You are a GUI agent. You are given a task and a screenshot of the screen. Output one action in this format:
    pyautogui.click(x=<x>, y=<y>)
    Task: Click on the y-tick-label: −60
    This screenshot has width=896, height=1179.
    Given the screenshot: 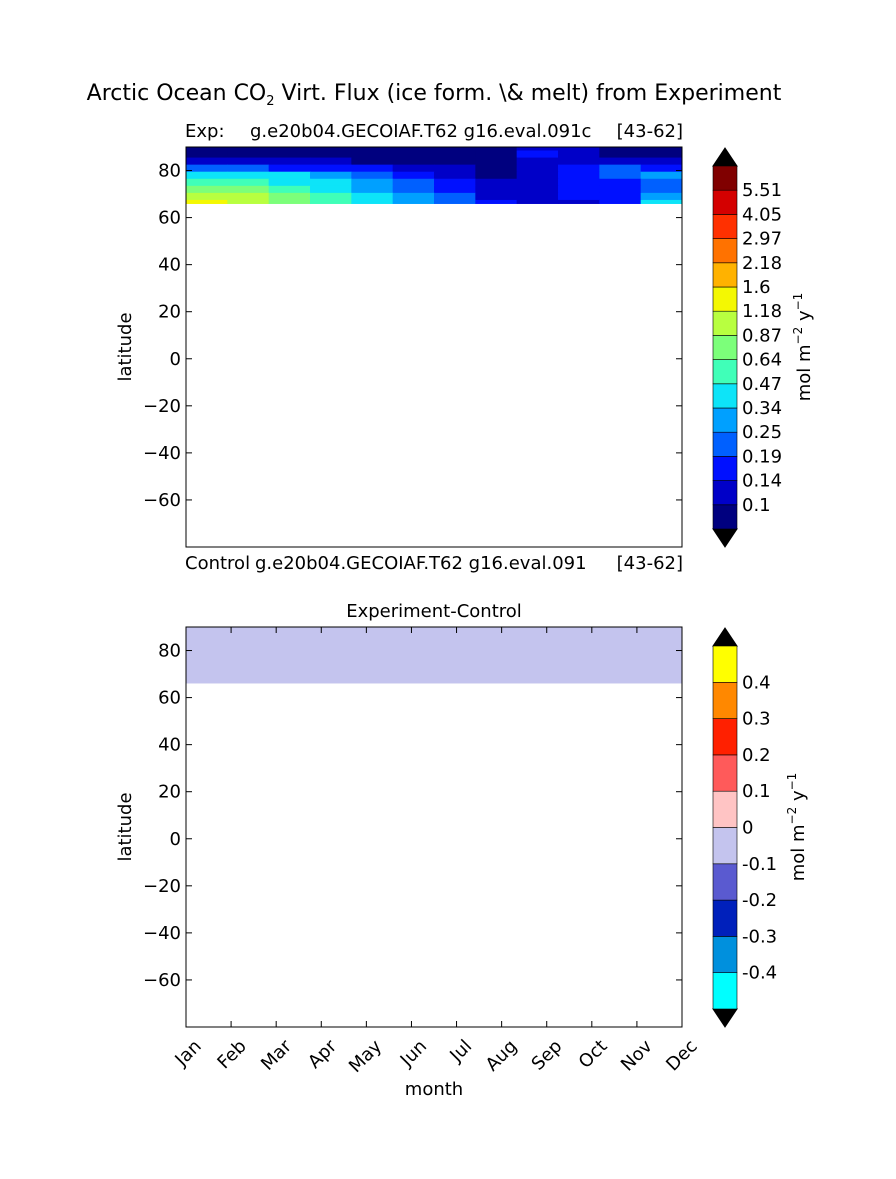 What is the action you would take?
    pyautogui.click(x=162, y=500)
    